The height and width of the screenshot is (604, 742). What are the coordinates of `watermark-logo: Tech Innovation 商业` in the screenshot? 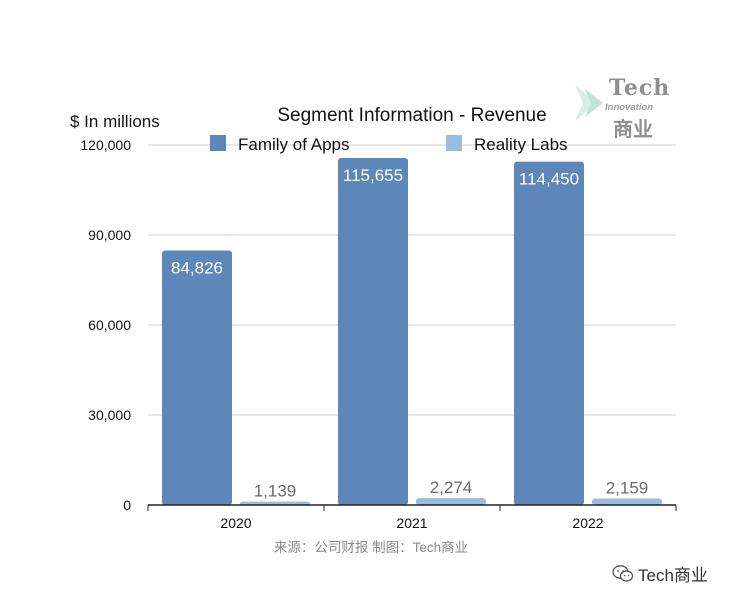 It's located at (625, 110).